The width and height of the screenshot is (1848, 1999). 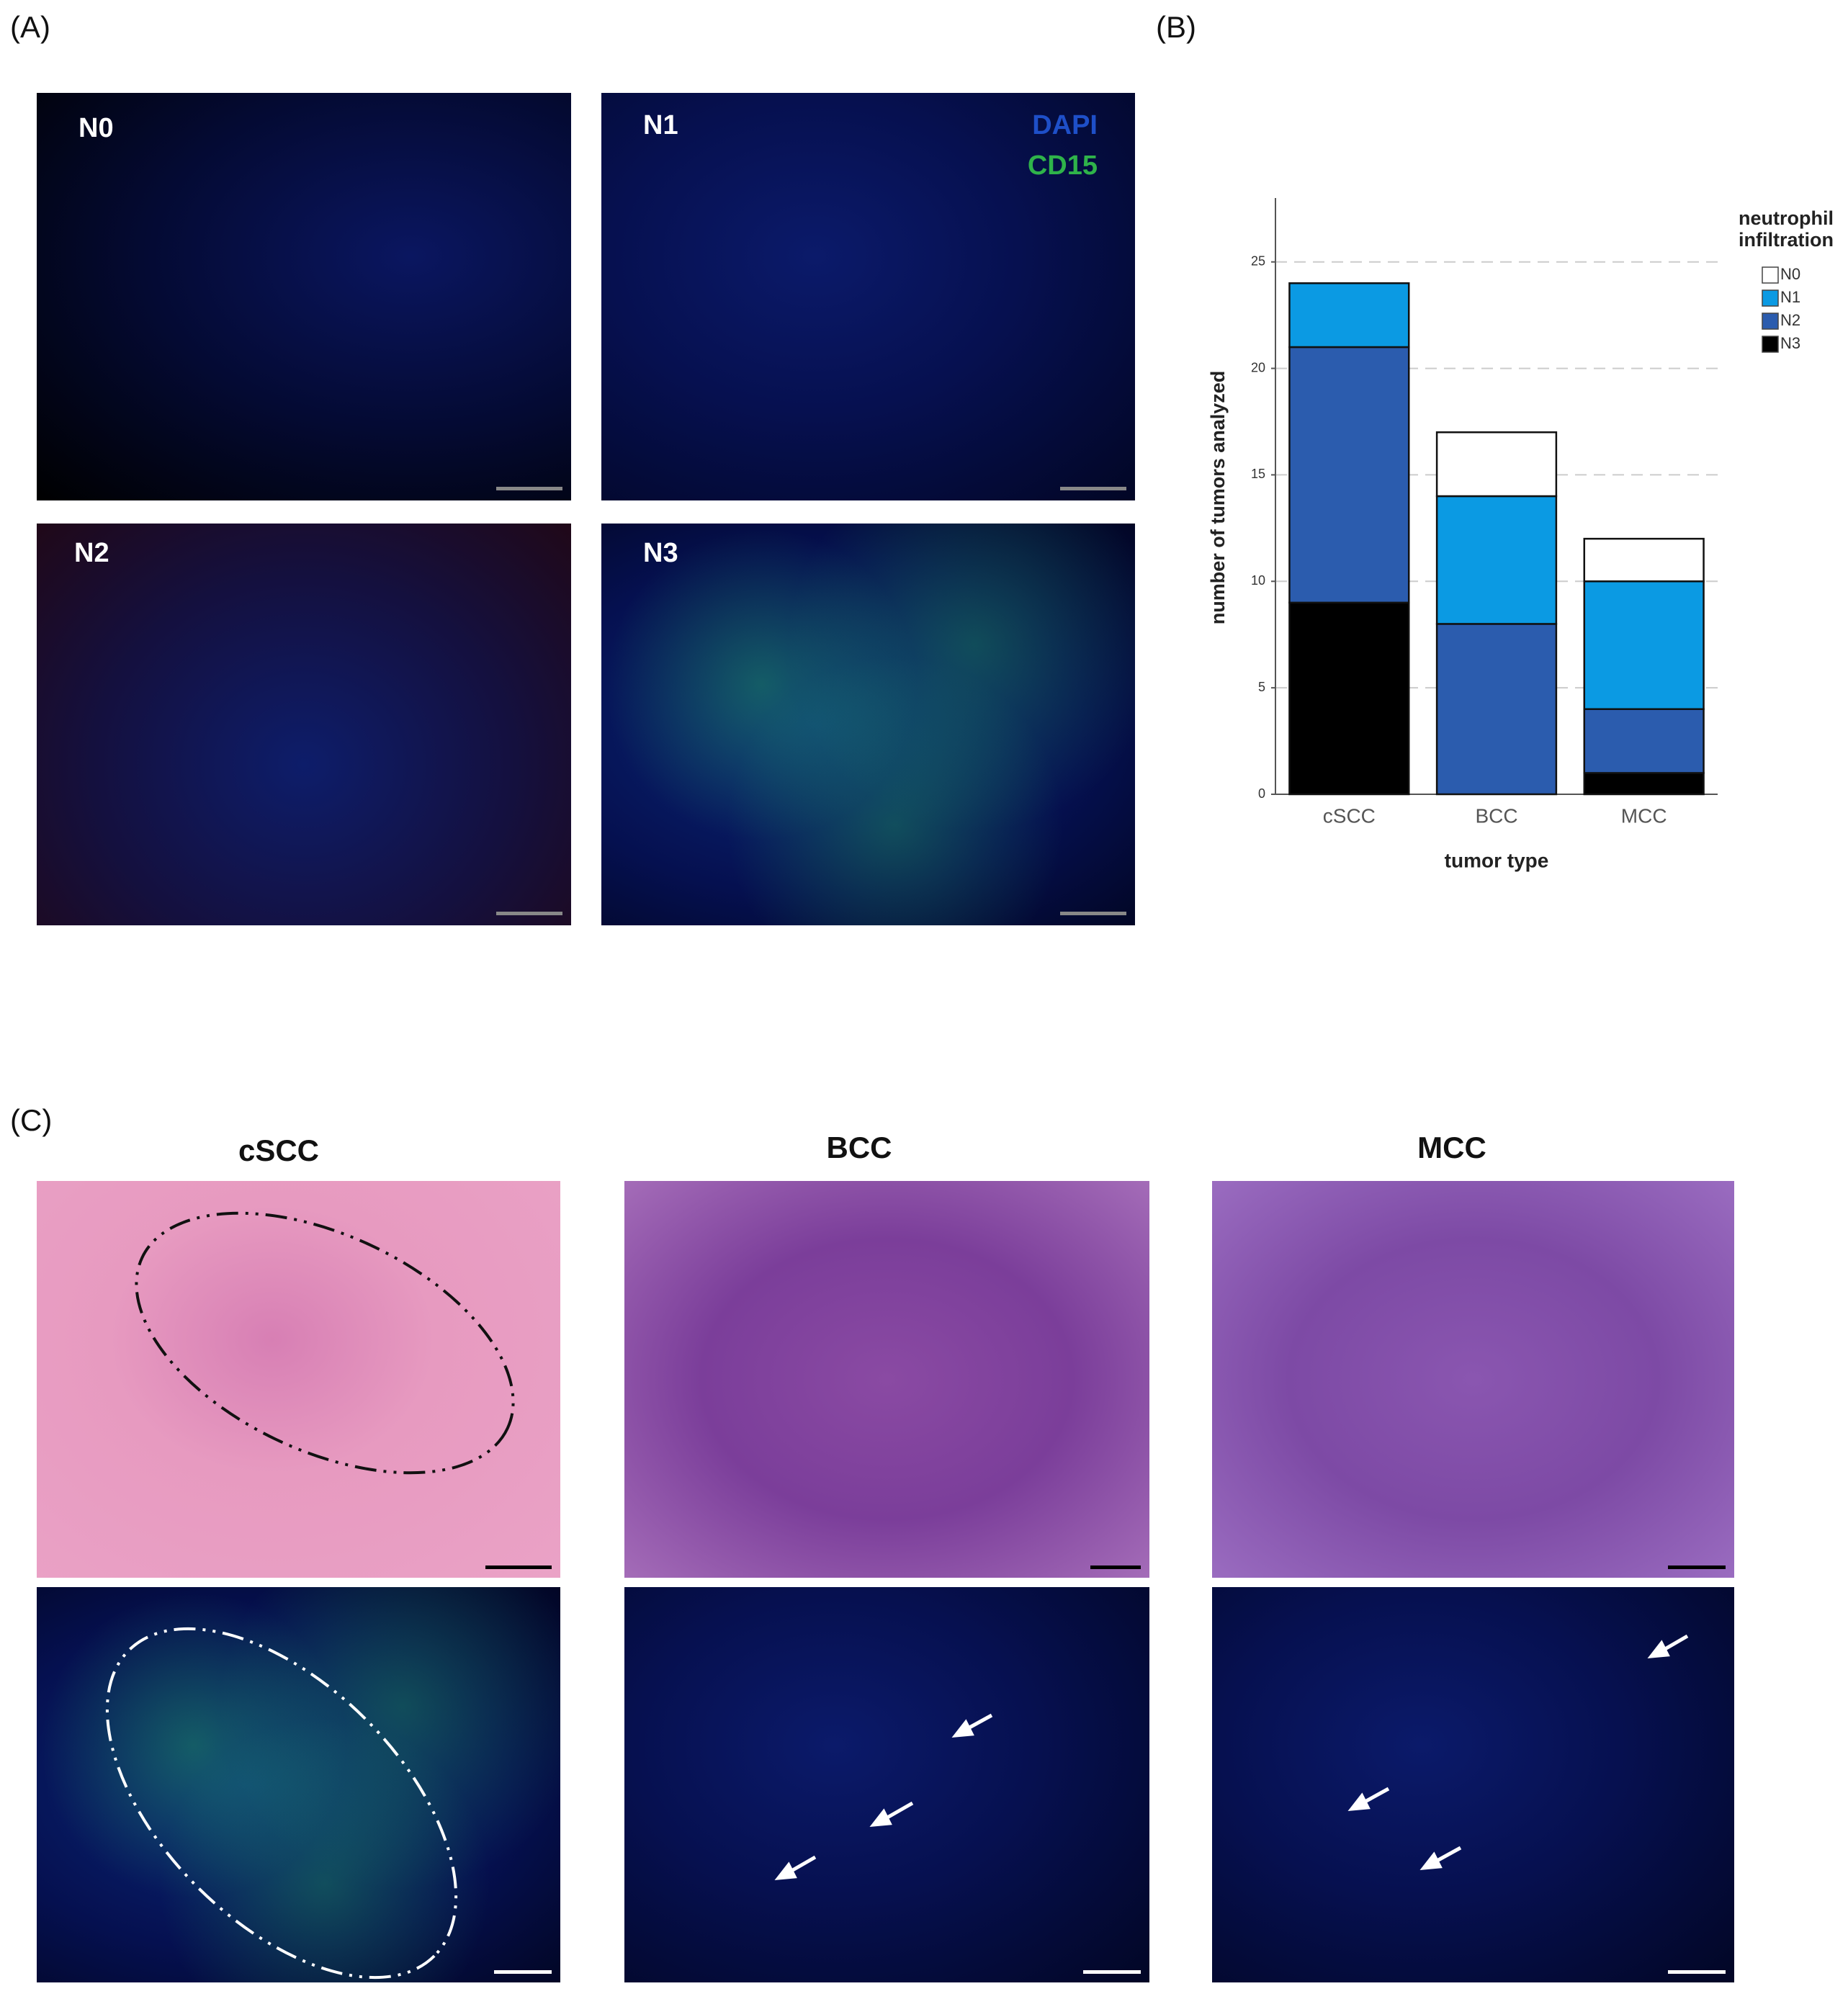 What do you see at coordinates (1349, 815) in the screenshot?
I see `x-tick-label: cSCC` at bounding box center [1349, 815].